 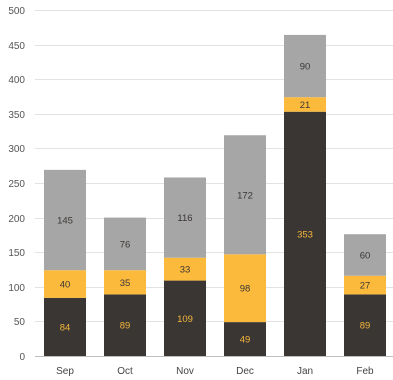 I want to click on data-label: 353, so click(x=305, y=234).